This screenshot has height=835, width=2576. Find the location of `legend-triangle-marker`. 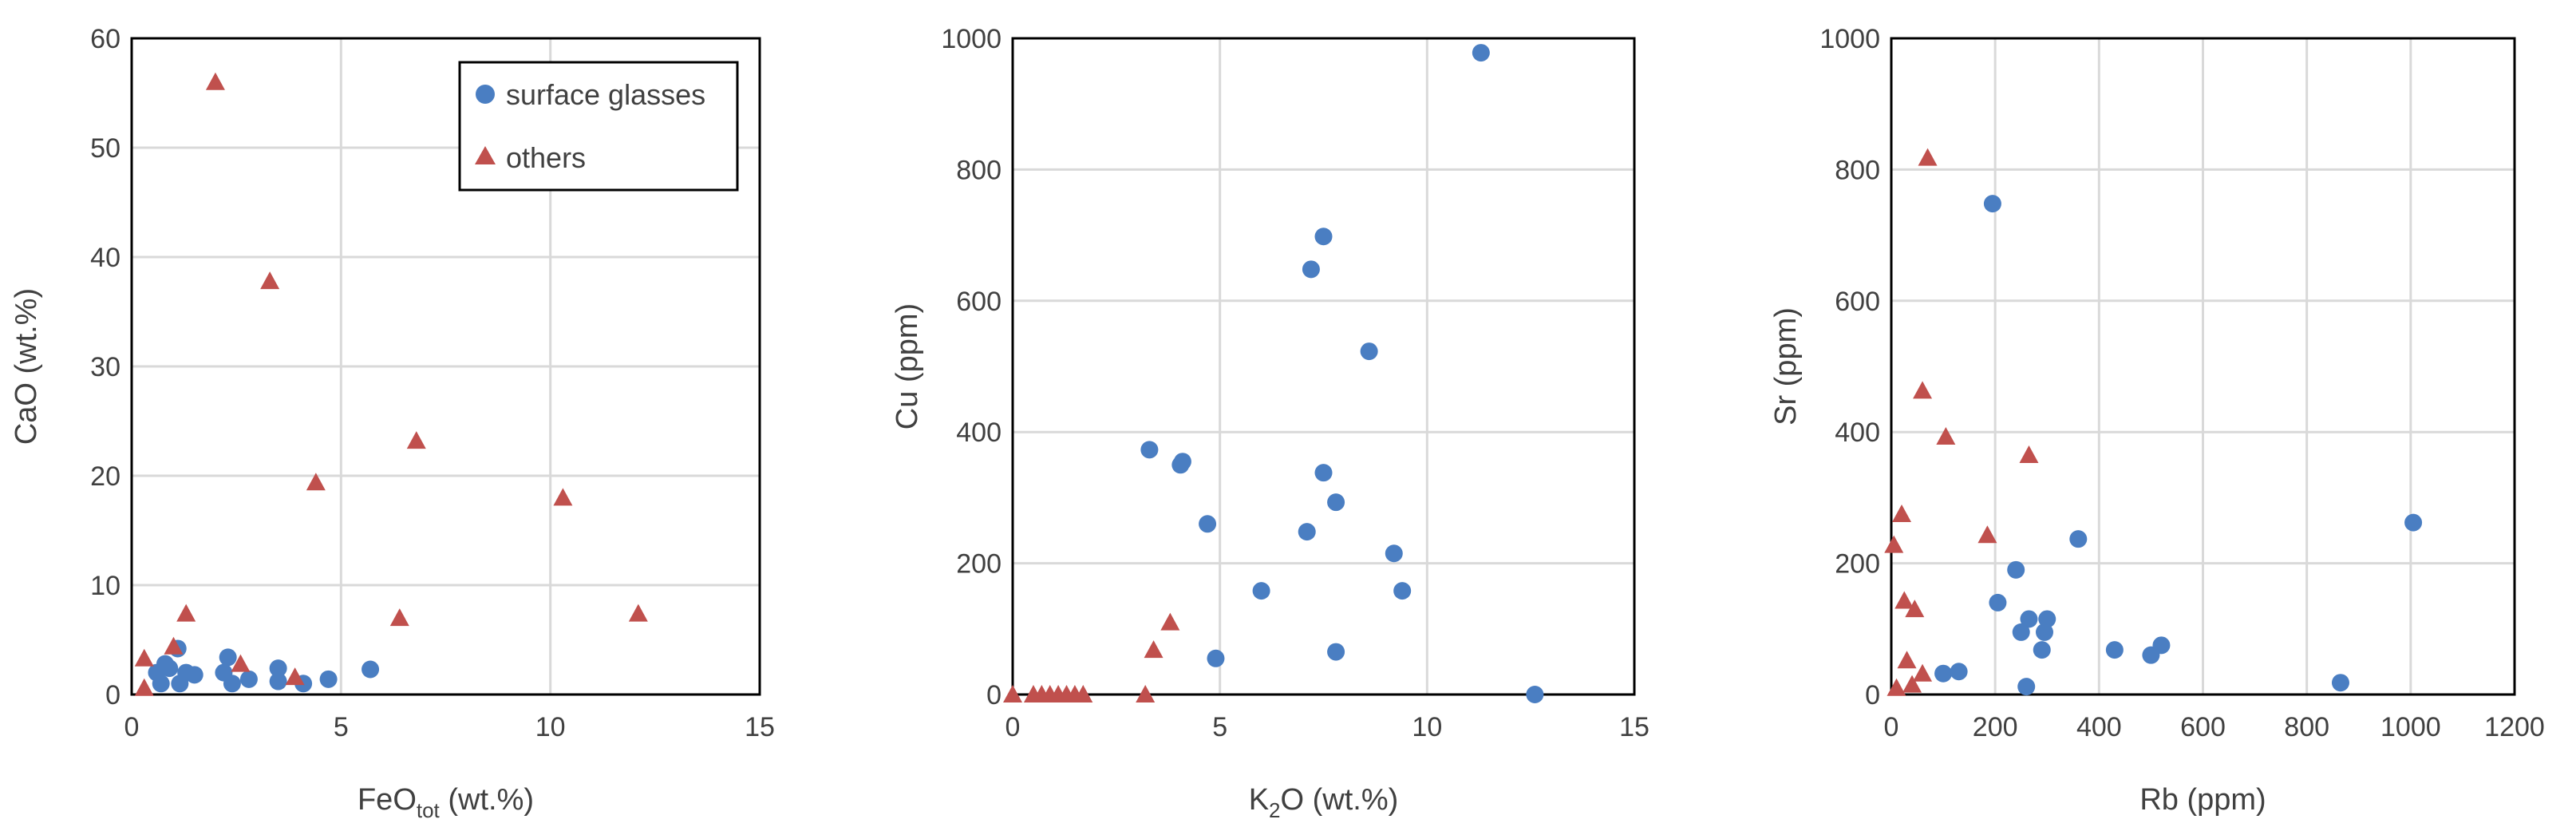

legend-triangle-marker is located at coordinates (485, 155).